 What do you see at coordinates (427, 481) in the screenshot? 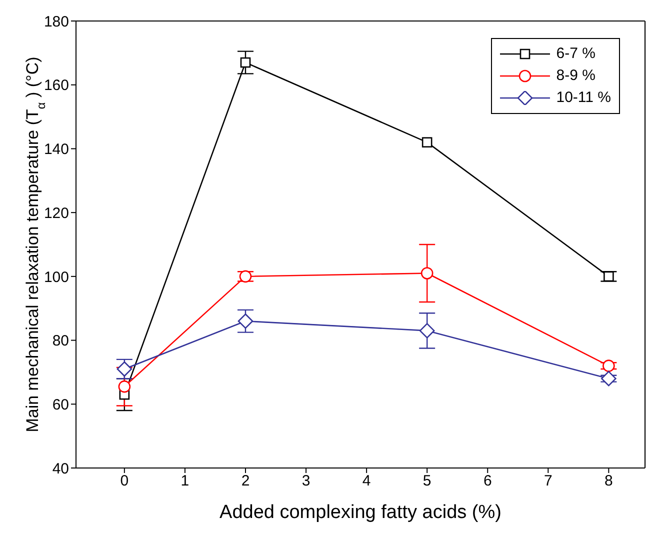
I see `x-tick-label: 5` at bounding box center [427, 481].